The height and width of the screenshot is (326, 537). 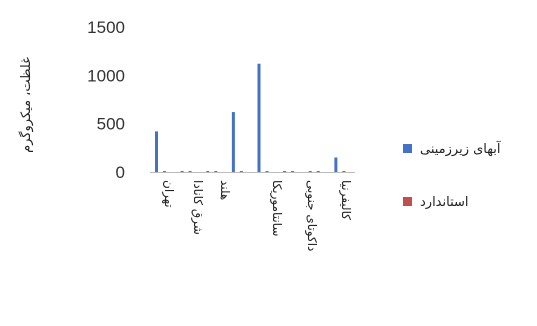 What do you see at coordinates (120, 172) in the screenshot?
I see `y-tick-label: 0` at bounding box center [120, 172].